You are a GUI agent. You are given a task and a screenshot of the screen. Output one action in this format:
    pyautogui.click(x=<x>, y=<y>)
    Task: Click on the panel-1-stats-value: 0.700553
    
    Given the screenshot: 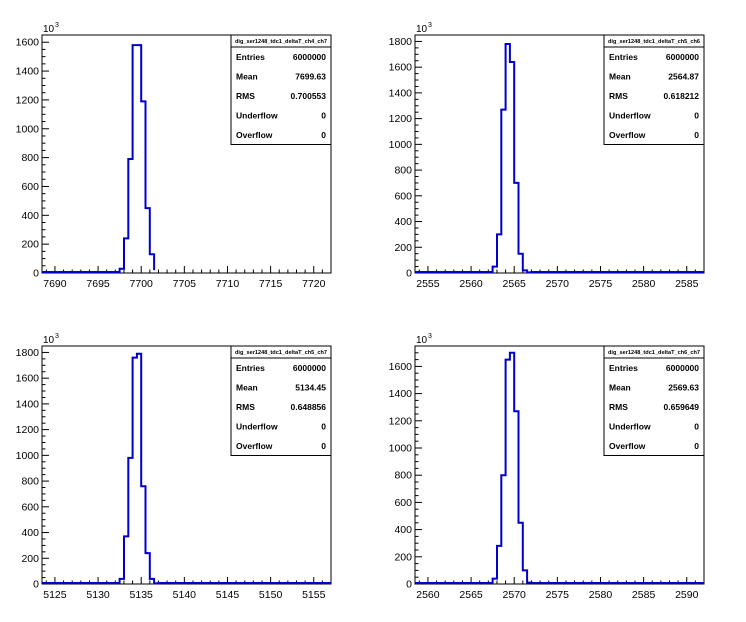 What is the action you would take?
    pyautogui.click(x=309, y=96)
    